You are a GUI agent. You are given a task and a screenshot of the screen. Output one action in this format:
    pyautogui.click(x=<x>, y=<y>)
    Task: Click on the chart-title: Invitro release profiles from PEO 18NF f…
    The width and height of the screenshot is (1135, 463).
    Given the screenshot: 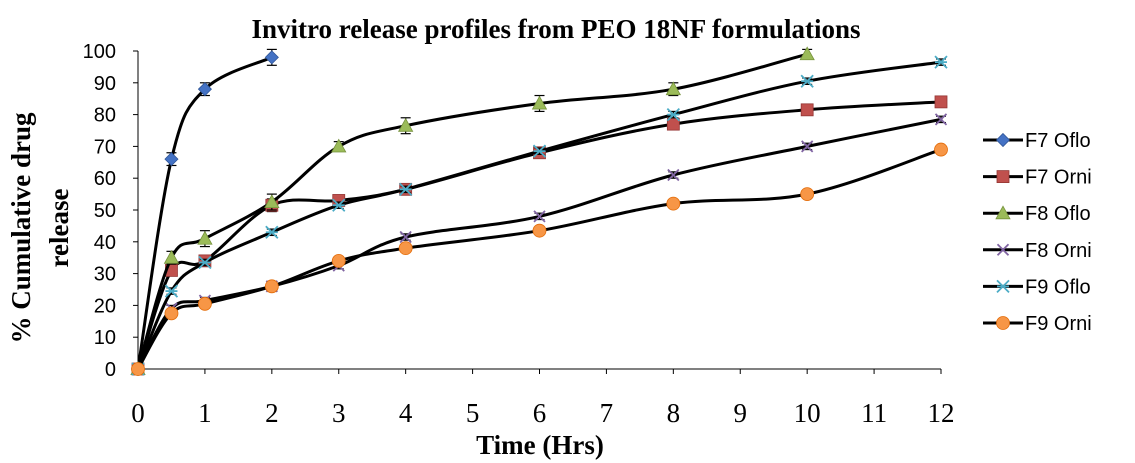 What is the action you would take?
    pyautogui.click(x=556, y=29)
    